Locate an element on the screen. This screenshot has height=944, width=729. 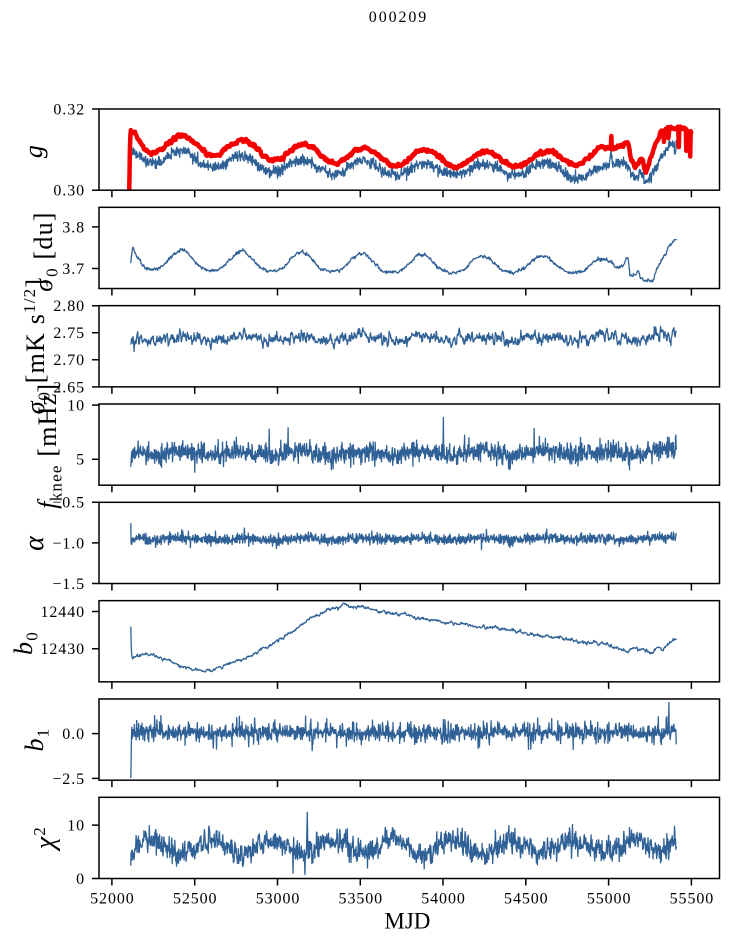
svg-text: 0.32 is located at coordinates (69, 109).